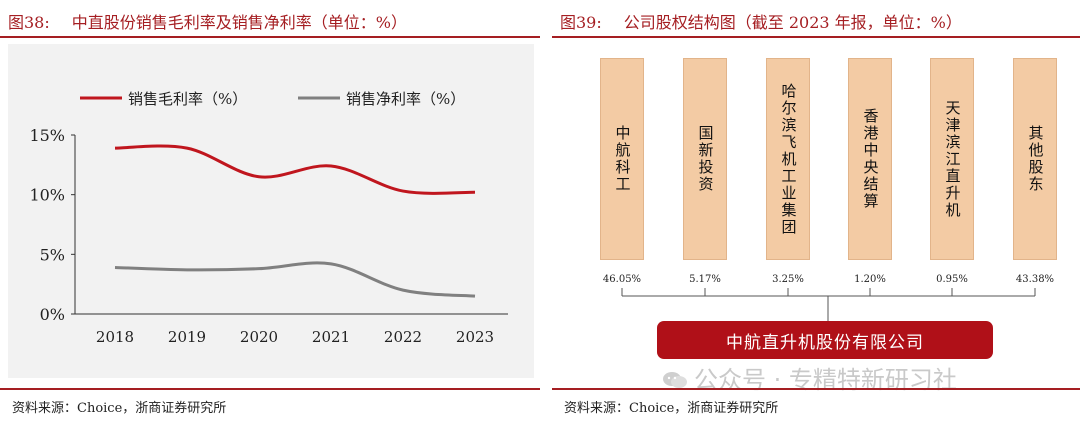 The width and height of the screenshot is (1080, 421). Describe the element at coordinates (239, 22) in the screenshot. I see `left-figure-title-text: 中直股份销售毛利率及销售净利率（单位：%）` at that location.